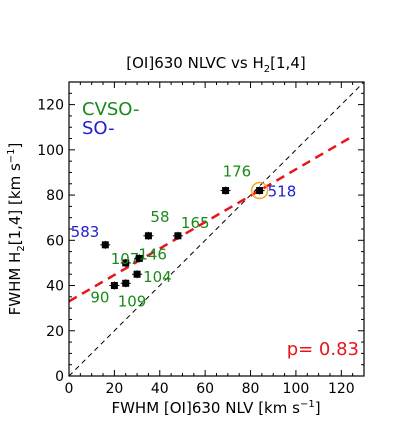 This screenshot has height=427, width=407. Describe the element at coordinates (195, 223) in the screenshot. I see `point-label: 165` at that location.